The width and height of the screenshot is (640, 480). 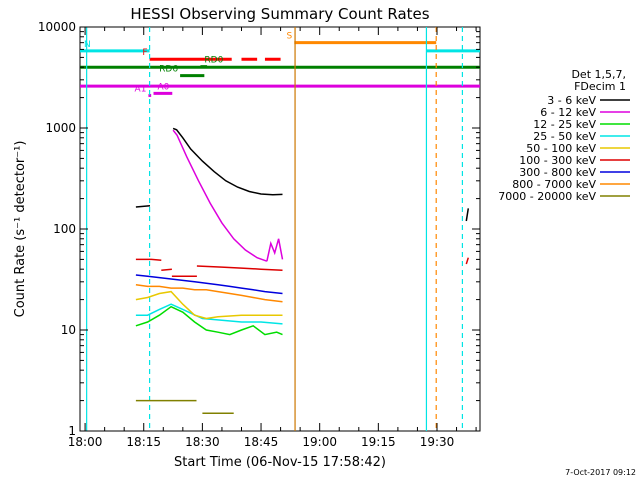 I want to click on legend-entry-label: 300 - 800 keV, so click(x=557, y=172).